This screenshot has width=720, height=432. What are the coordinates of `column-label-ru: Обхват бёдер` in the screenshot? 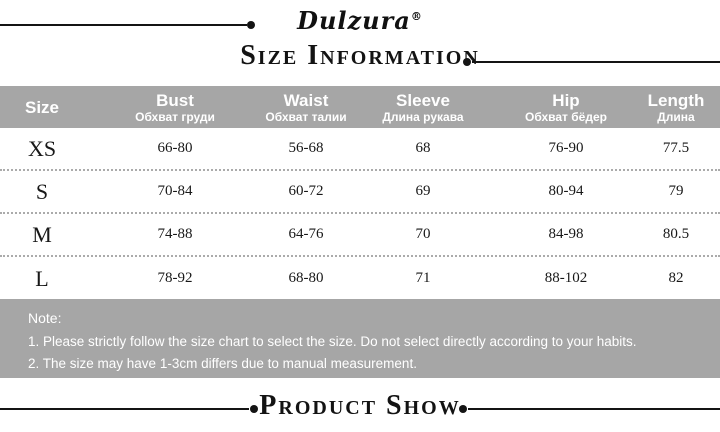 It's located at (566, 116).